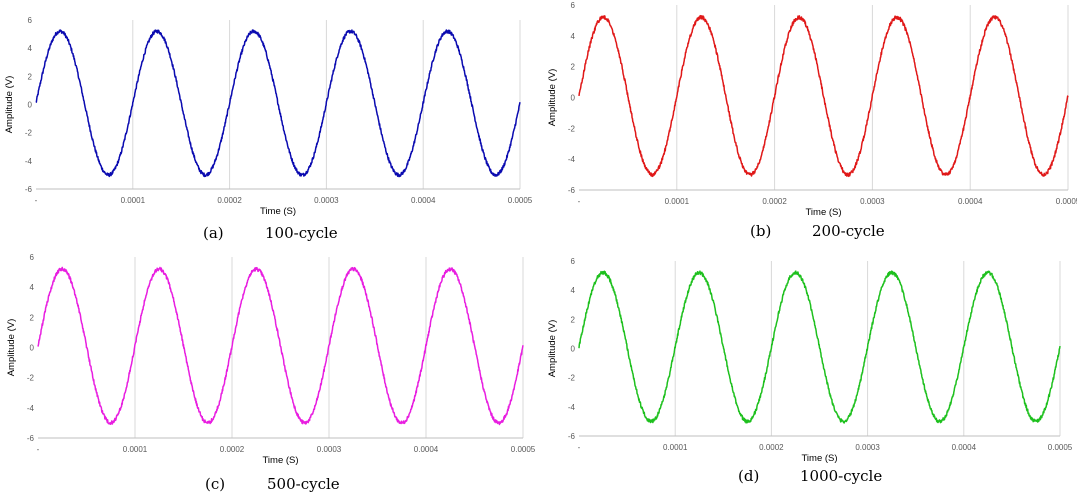  I want to click on y-axis-title-c: Amplitude (V), so click(11, 348).